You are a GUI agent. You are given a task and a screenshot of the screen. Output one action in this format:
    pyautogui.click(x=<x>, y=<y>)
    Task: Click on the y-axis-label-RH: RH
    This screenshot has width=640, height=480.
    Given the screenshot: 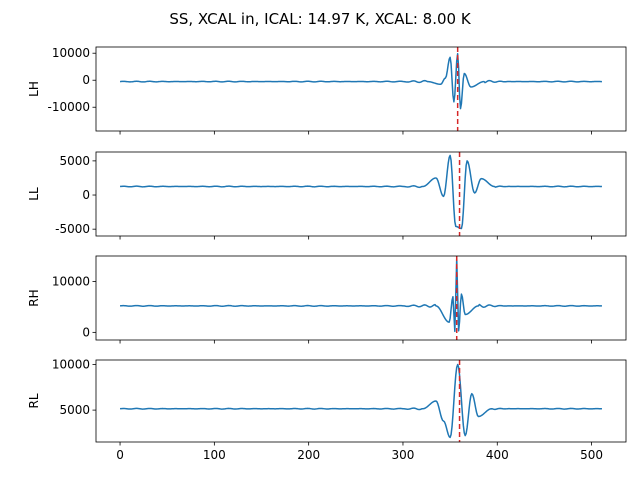 What is the action you would take?
    pyautogui.click(x=34, y=297)
    